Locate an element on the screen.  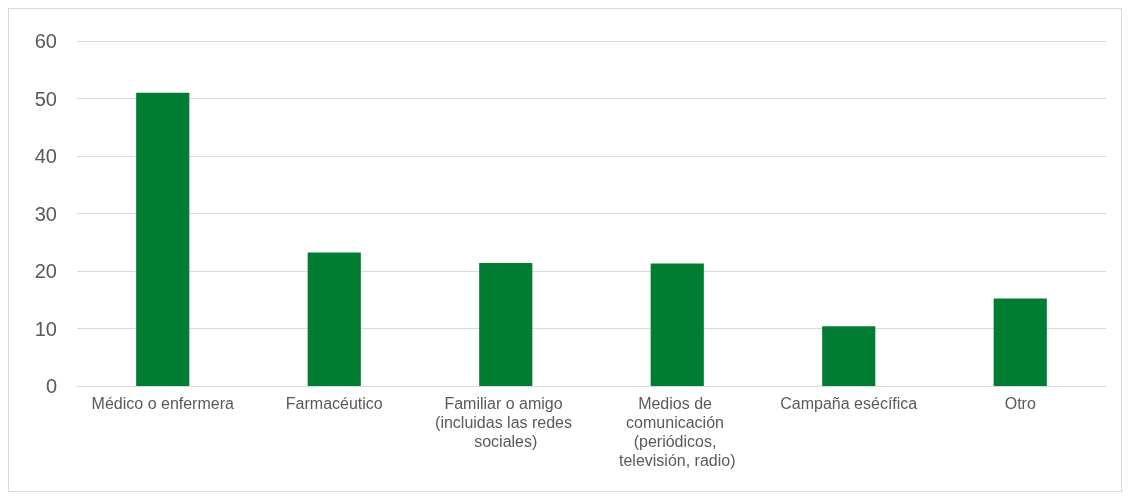
y-tick-label: 60 is located at coordinates (45, 41).